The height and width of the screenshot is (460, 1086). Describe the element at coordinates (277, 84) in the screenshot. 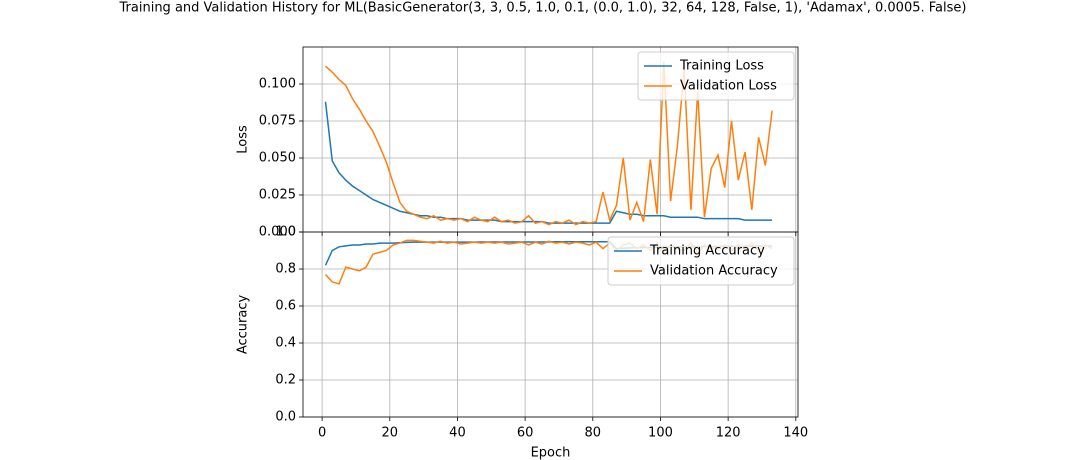

I see `y-tick-label: 0.100` at that location.